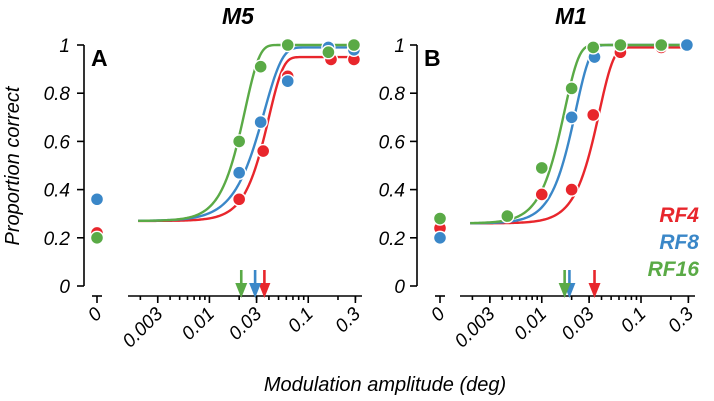  I want to click on panel-title: M1, so click(571, 16).